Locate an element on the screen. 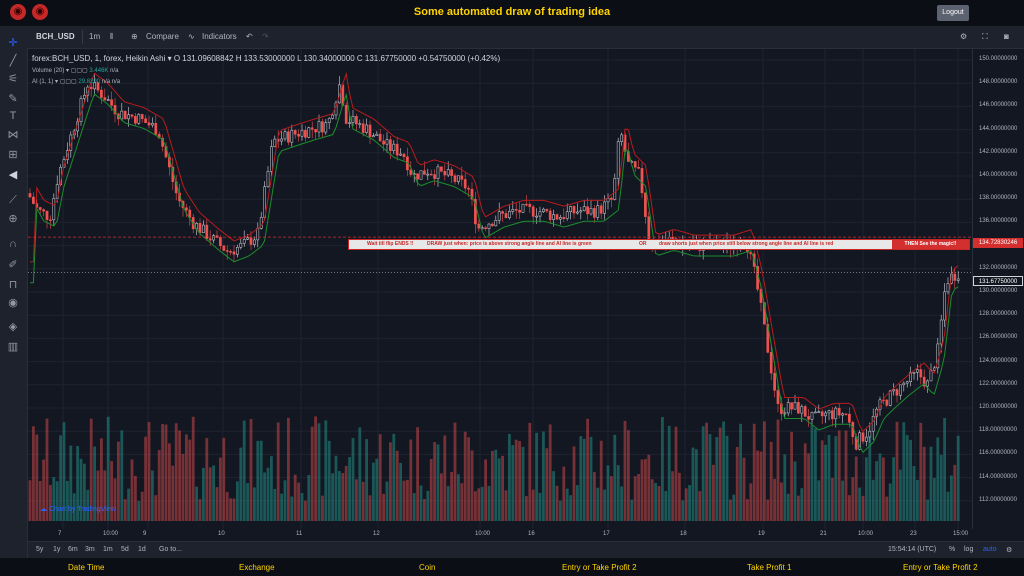 This screenshot has height=576, width=1024. footer-date-time: Date Time is located at coordinates (86, 567).